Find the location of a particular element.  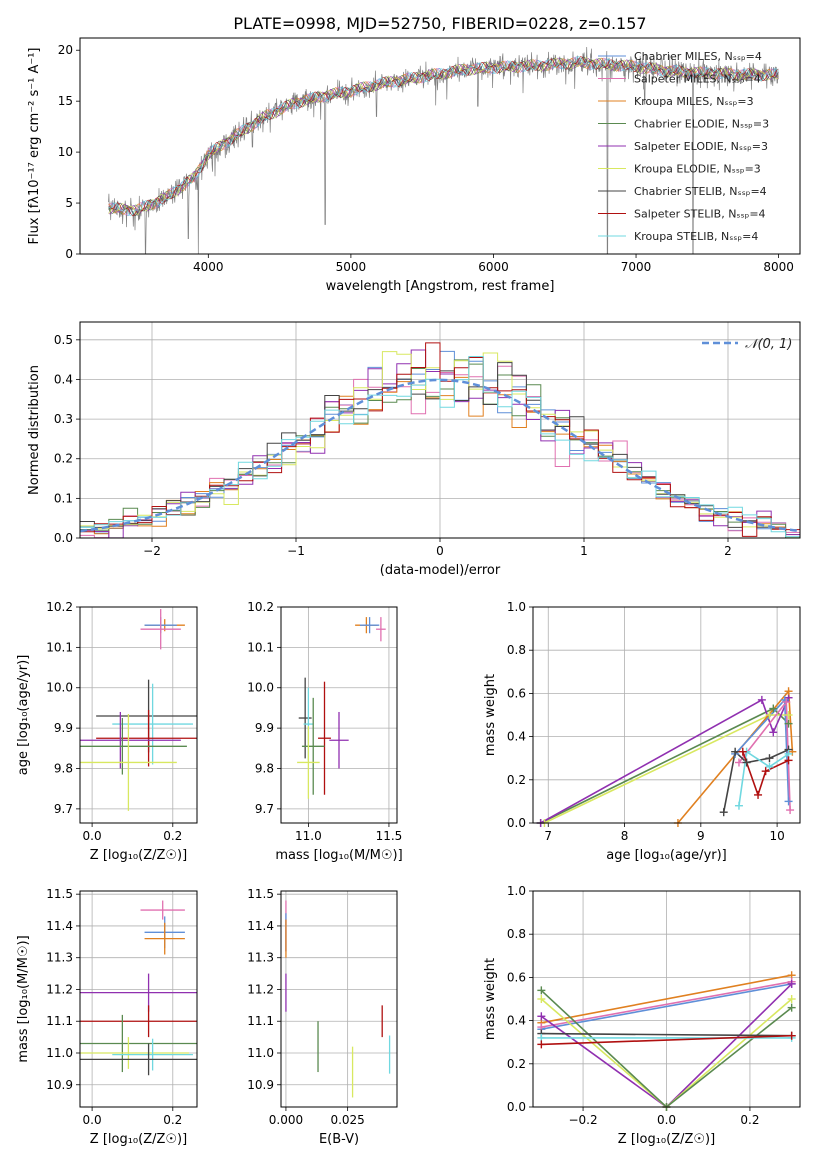

y-tick-label: 11.3 is located at coordinates (59, 958).